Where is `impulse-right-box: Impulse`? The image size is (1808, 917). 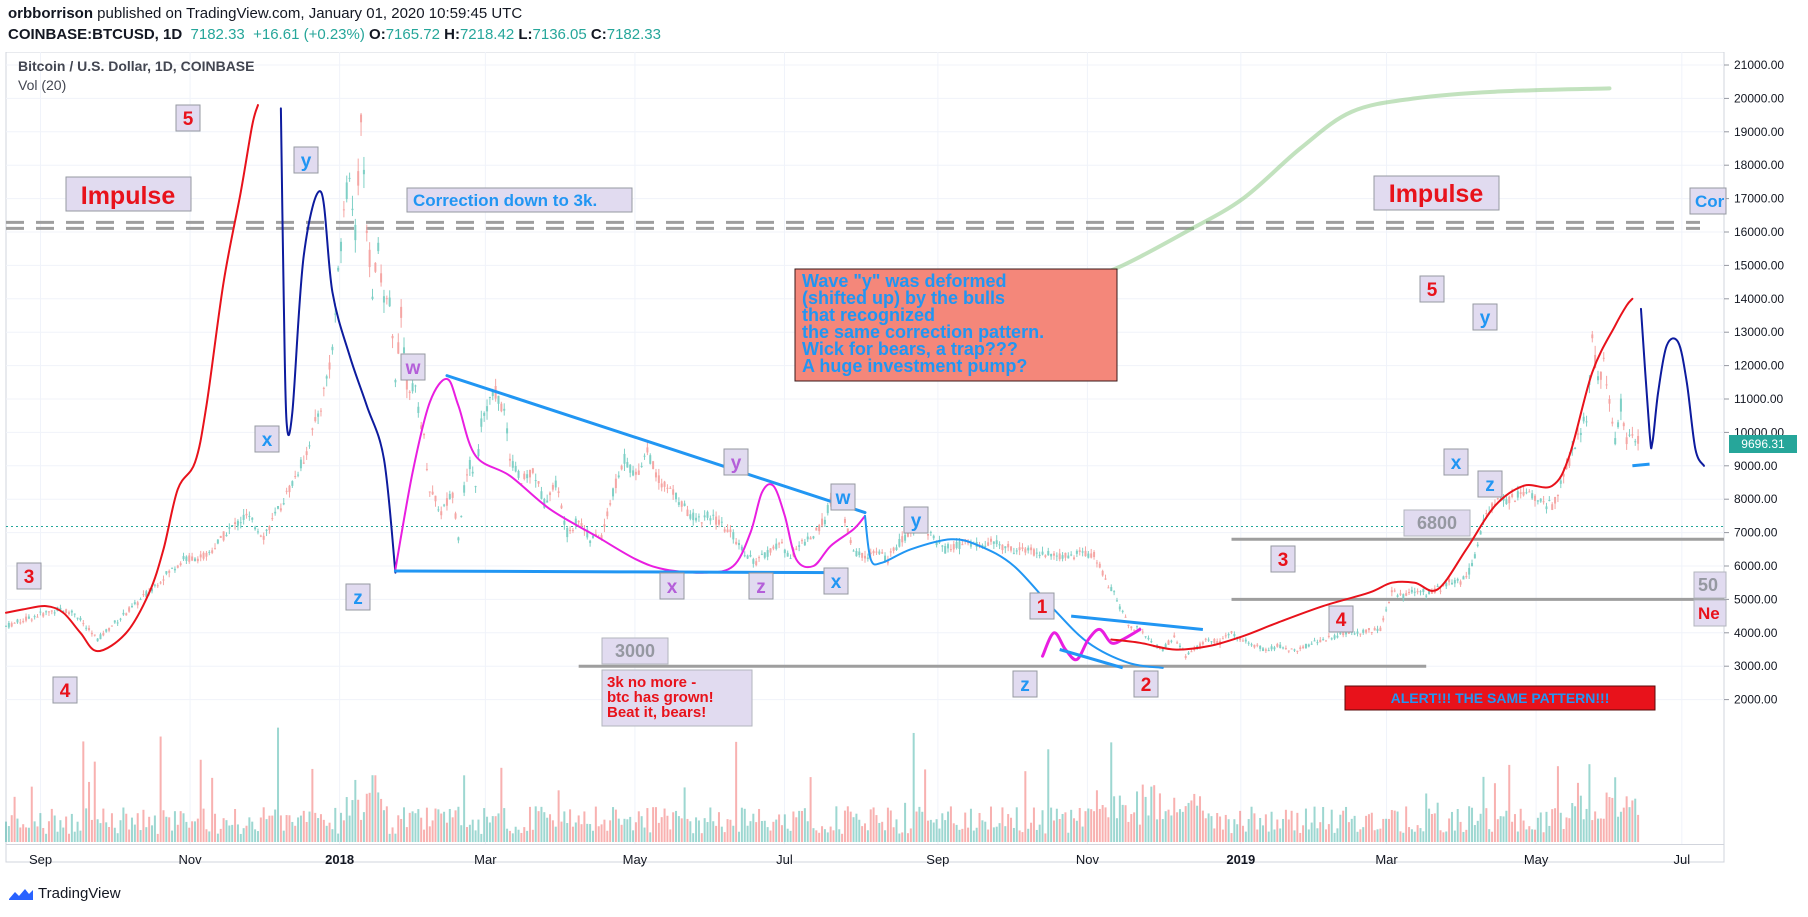
impulse-right-box: Impulse is located at coordinates (1436, 193).